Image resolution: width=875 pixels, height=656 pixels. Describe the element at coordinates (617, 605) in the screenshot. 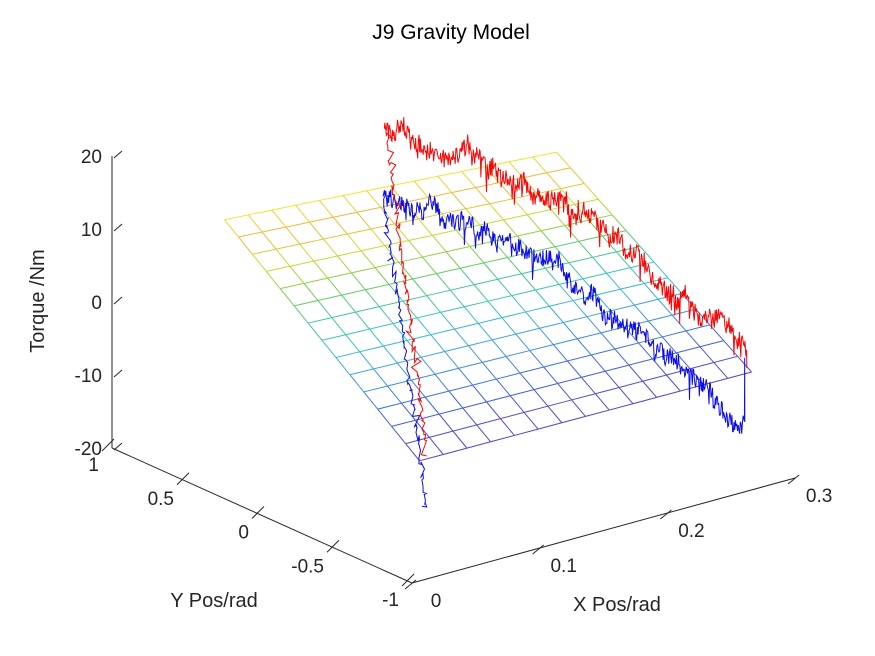

I see `x-axis-label: X Pos/rad` at that location.